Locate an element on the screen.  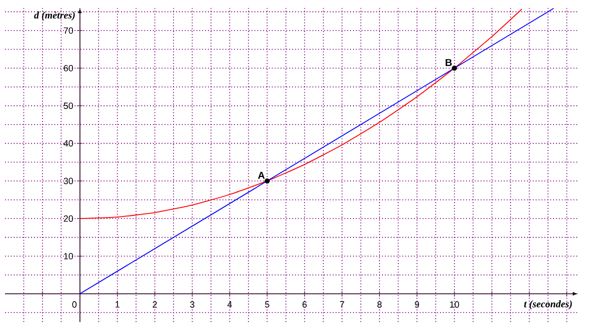
y-tick-label: 70 is located at coordinates (69, 30).